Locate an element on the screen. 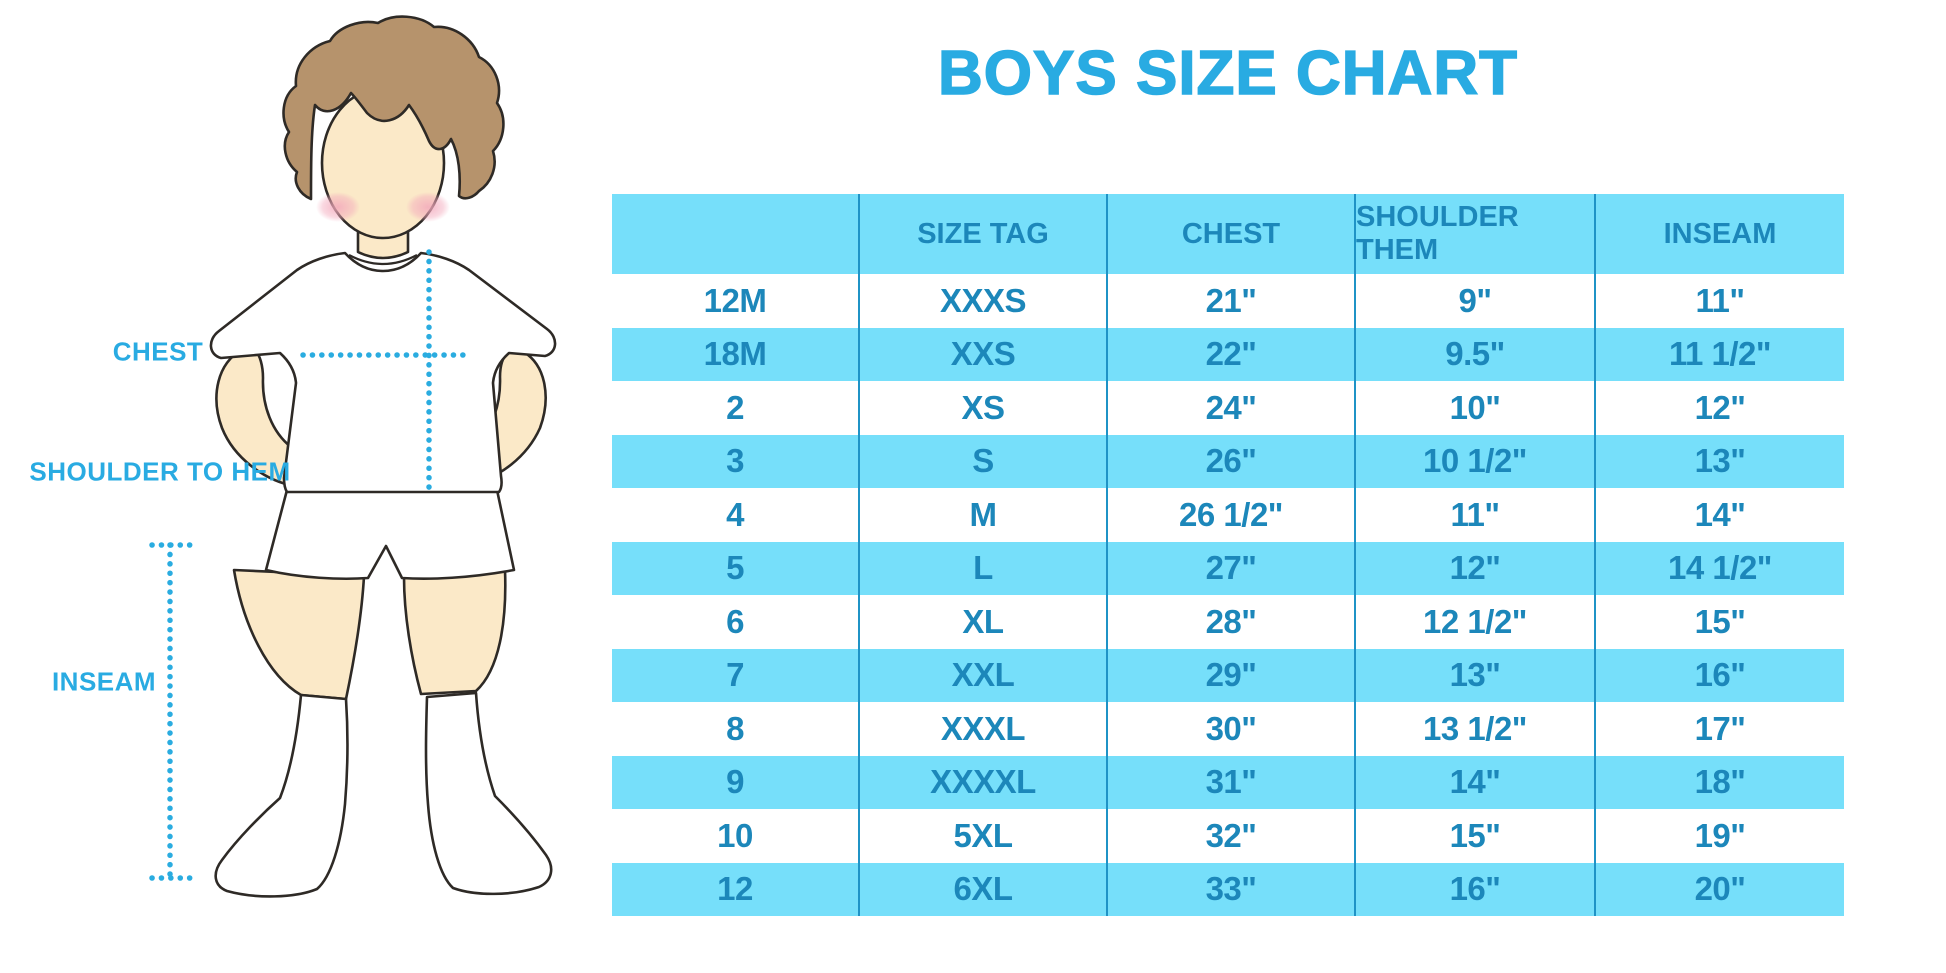  table-cell: 22" is located at coordinates (1230, 354).